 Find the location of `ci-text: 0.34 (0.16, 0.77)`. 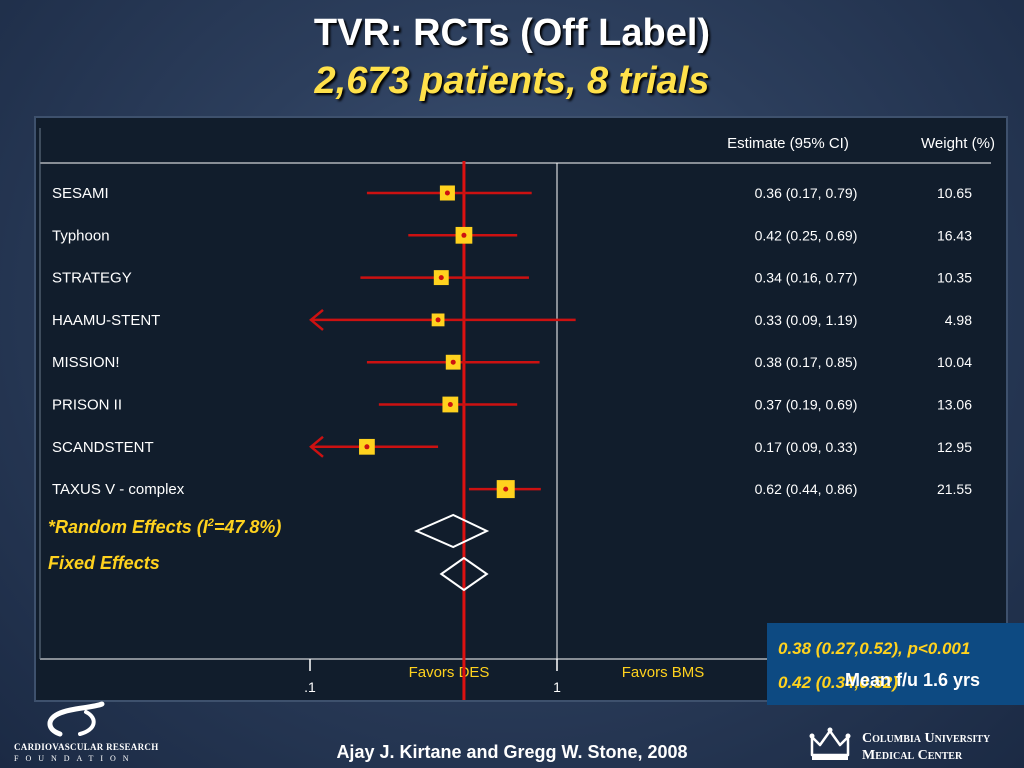

ci-text: 0.34 (0.16, 0.77) is located at coordinates (806, 278).